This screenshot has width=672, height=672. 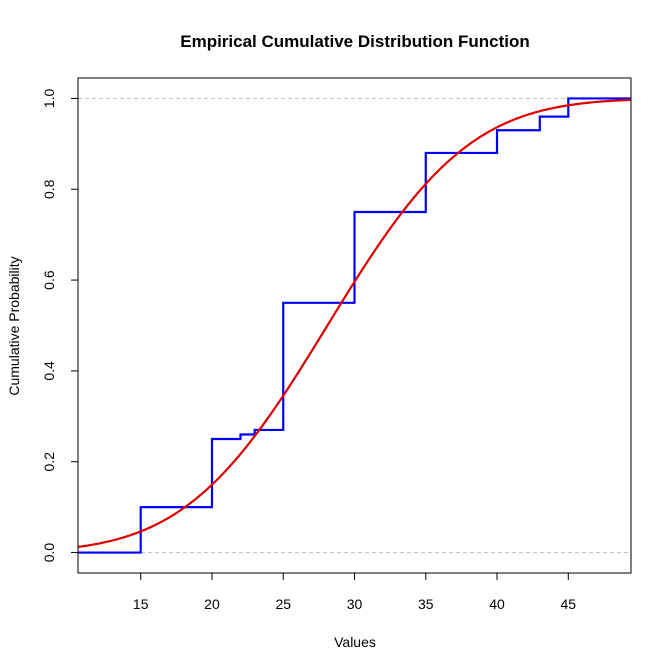 I want to click on y-tick-label: 0.4, so click(x=49, y=371).